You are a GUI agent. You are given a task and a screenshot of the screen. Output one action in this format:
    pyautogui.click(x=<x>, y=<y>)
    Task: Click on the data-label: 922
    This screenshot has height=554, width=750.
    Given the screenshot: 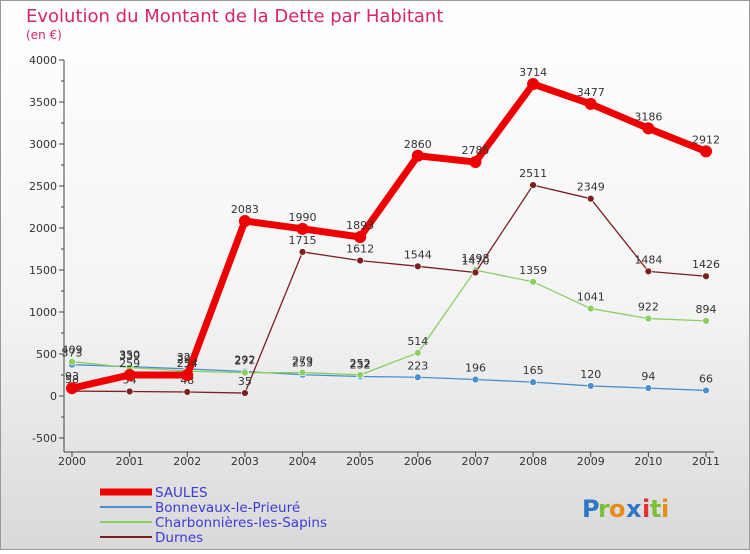 What is the action you would take?
    pyautogui.click(x=648, y=307)
    